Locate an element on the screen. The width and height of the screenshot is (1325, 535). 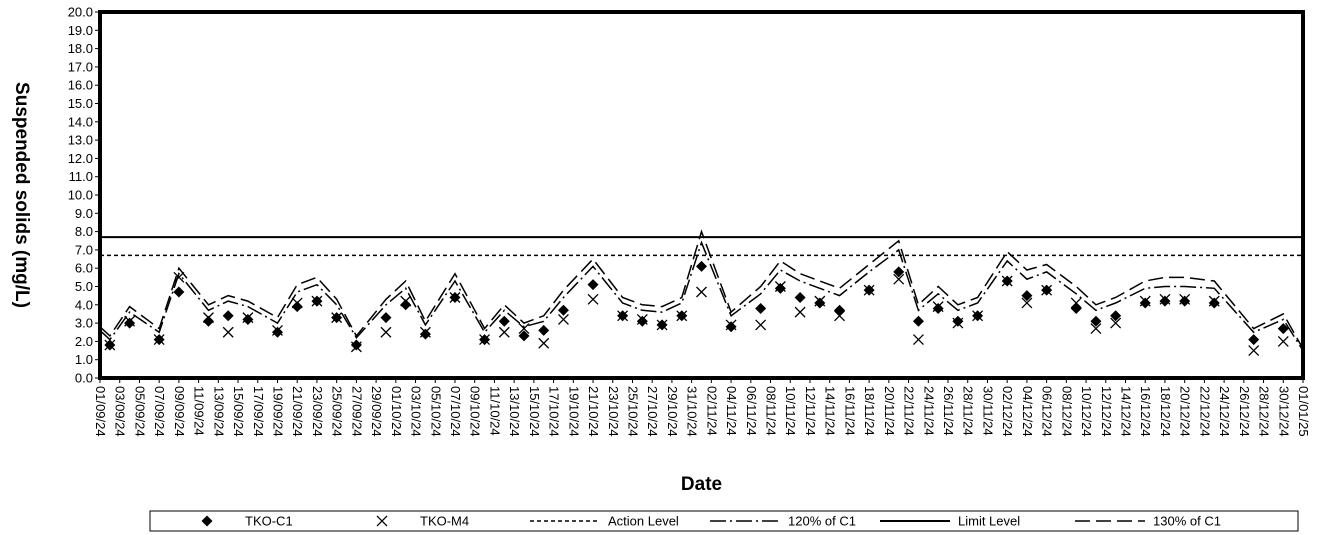
x-tick-label: 10/12/24 is located at coordinates (1086, 411).